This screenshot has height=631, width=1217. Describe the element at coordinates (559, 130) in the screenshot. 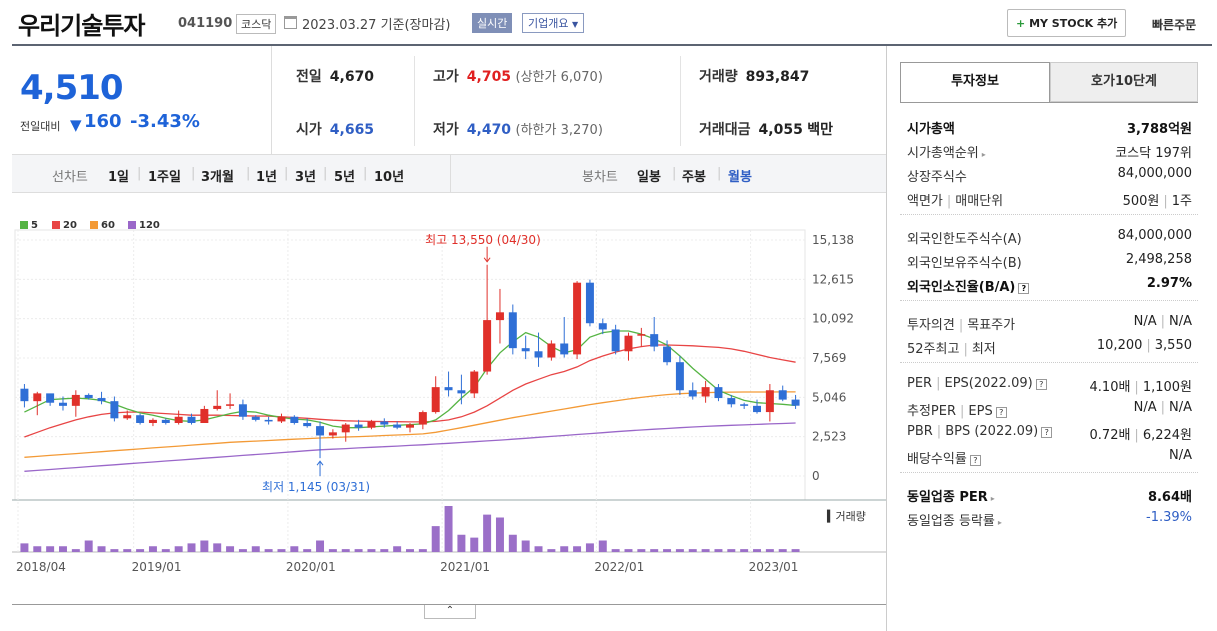

I see `lower-limit: (하한가 3,270)` at that location.